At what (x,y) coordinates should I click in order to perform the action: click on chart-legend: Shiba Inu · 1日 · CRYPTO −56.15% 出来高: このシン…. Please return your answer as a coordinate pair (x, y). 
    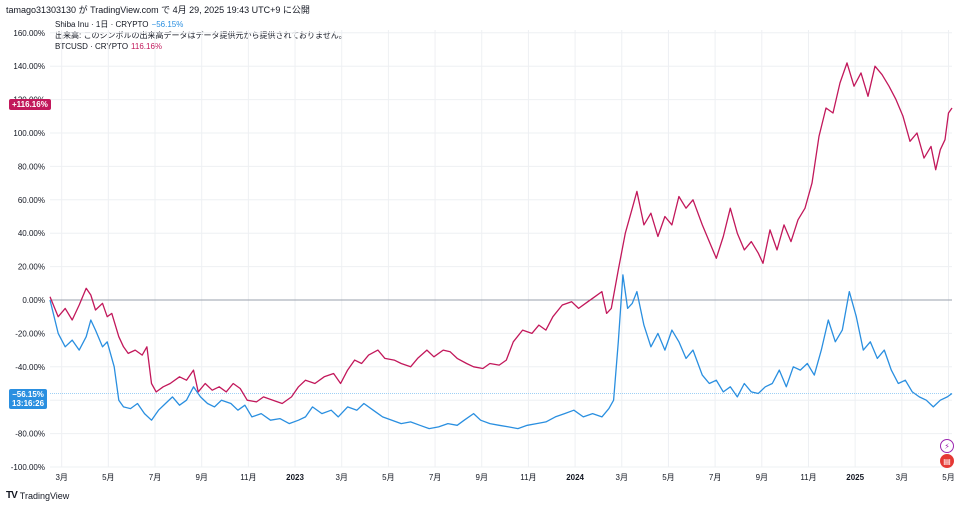
    Looking at the image, I should click on (201, 35).